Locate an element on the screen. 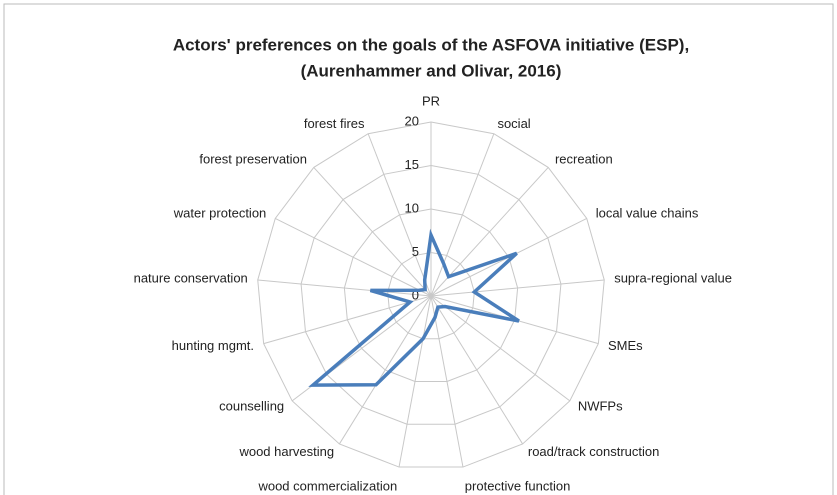 The height and width of the screenshot is (495, 837). category-label: road/track construction is located at coordinates (594, 451).